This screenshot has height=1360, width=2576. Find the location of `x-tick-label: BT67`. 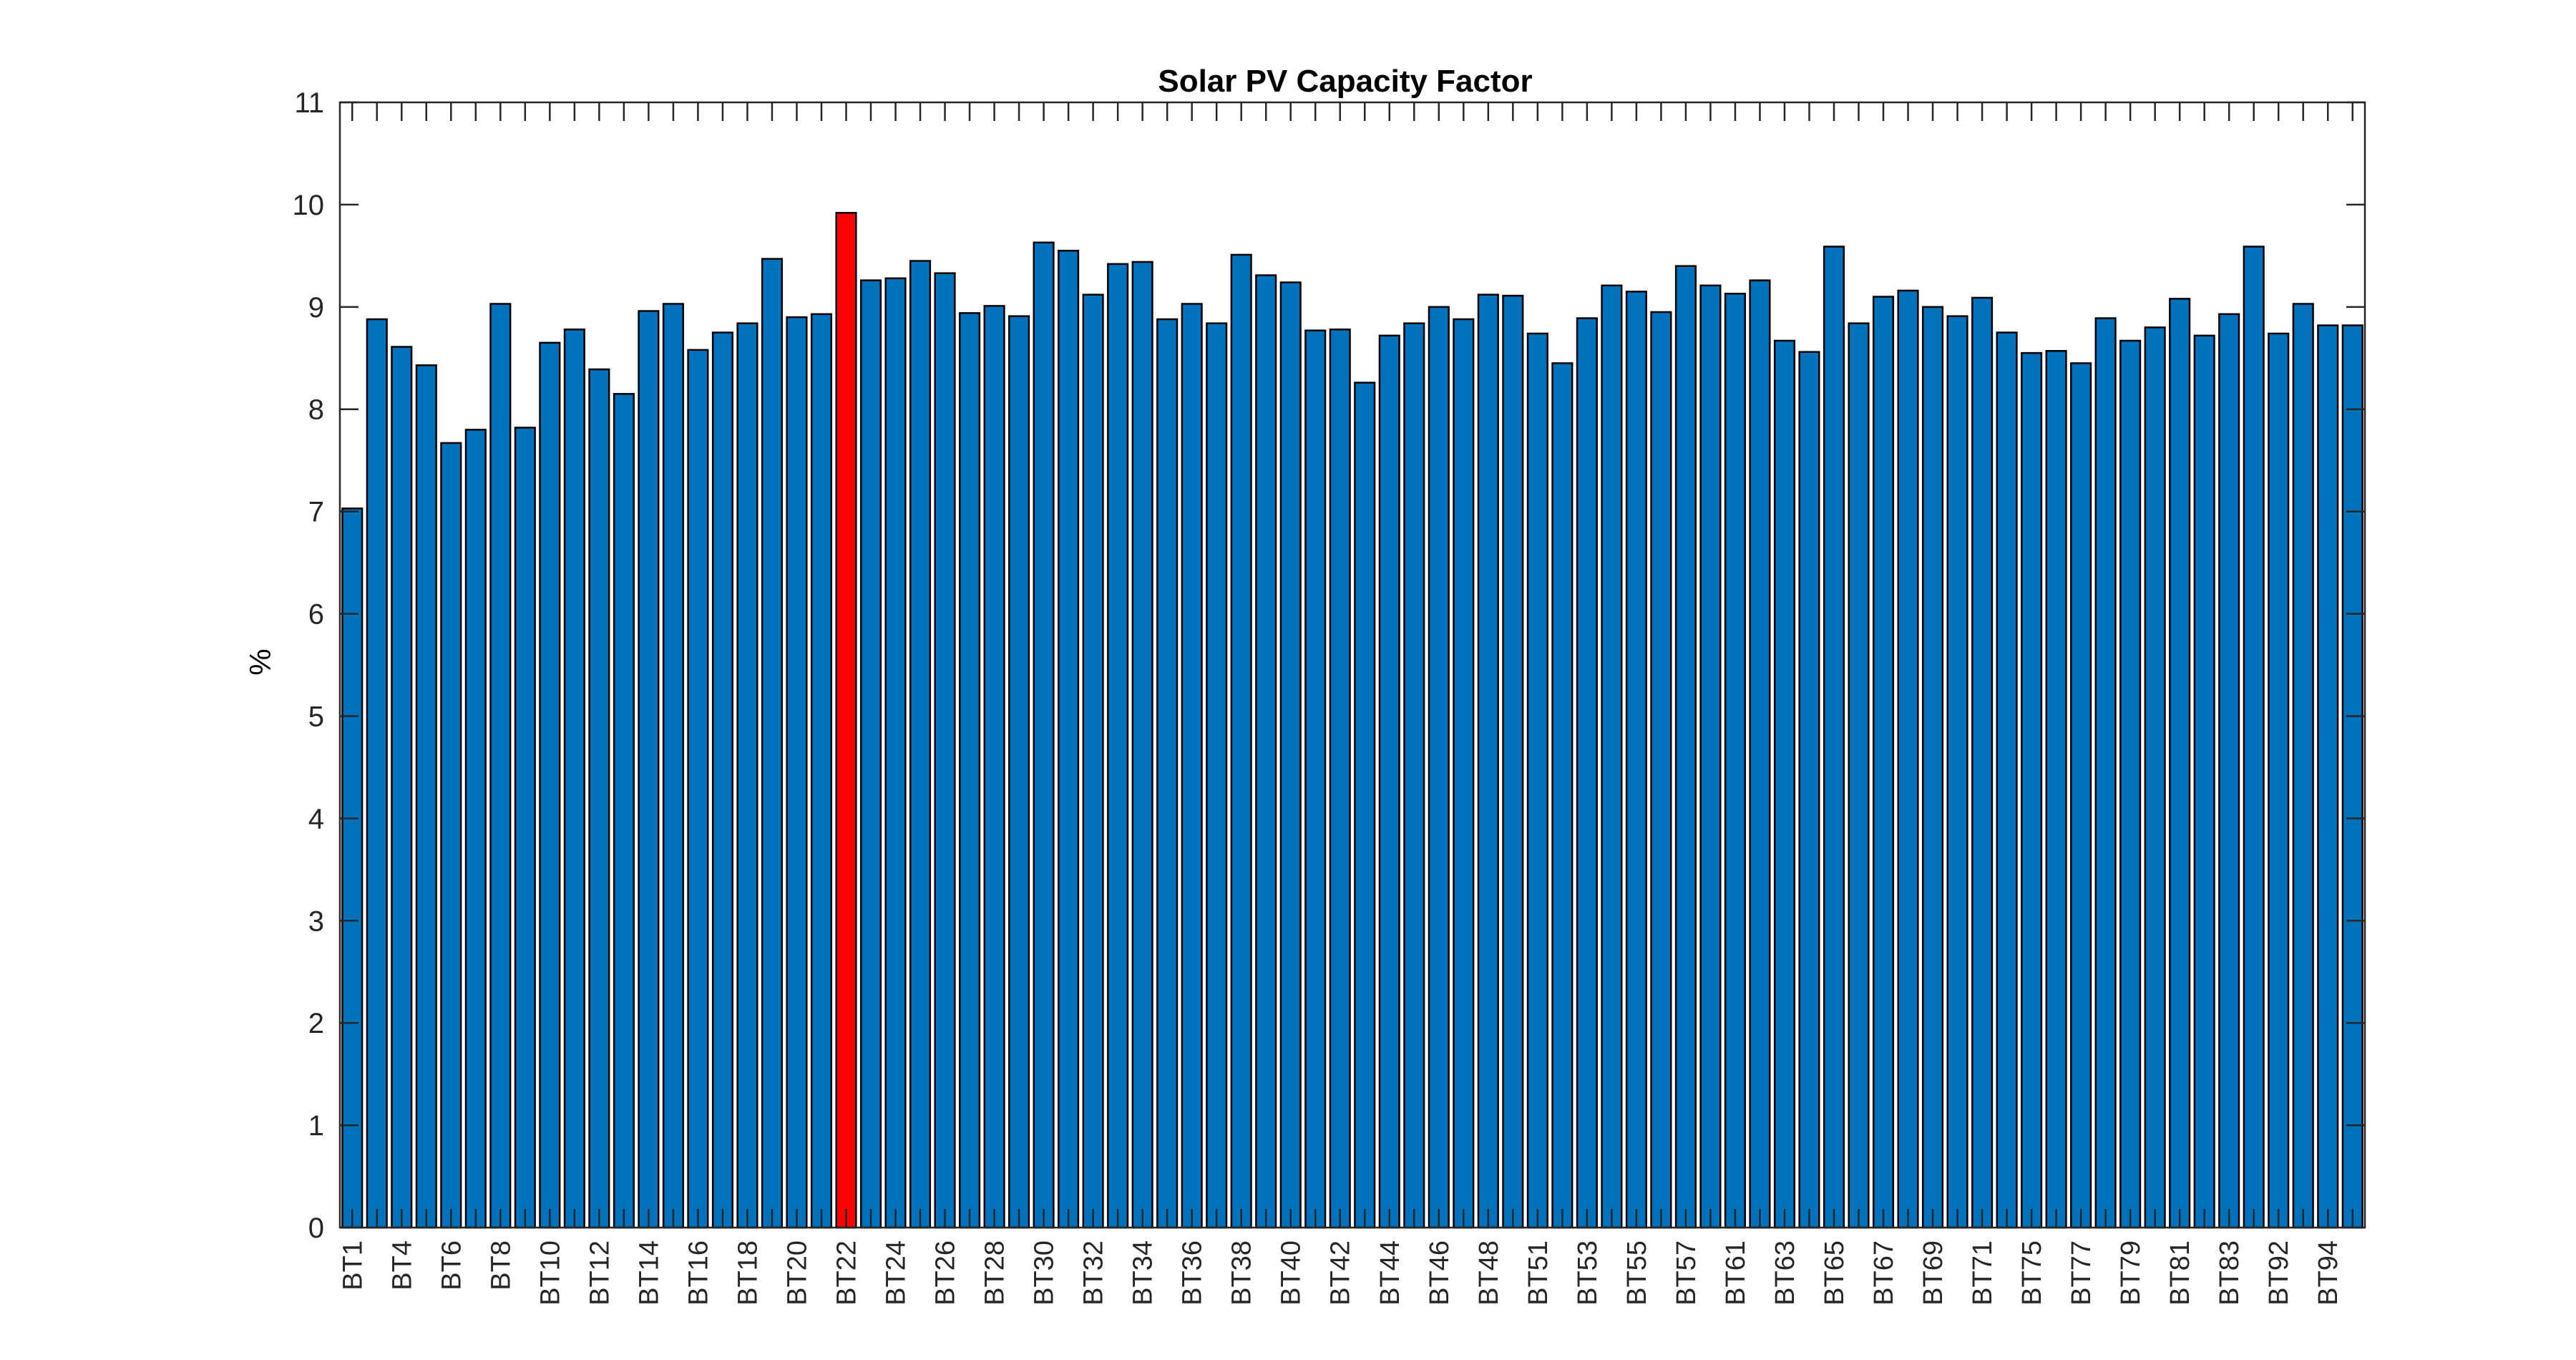

x-tick-label: BT67 is located at coordinates (1884, 1273).